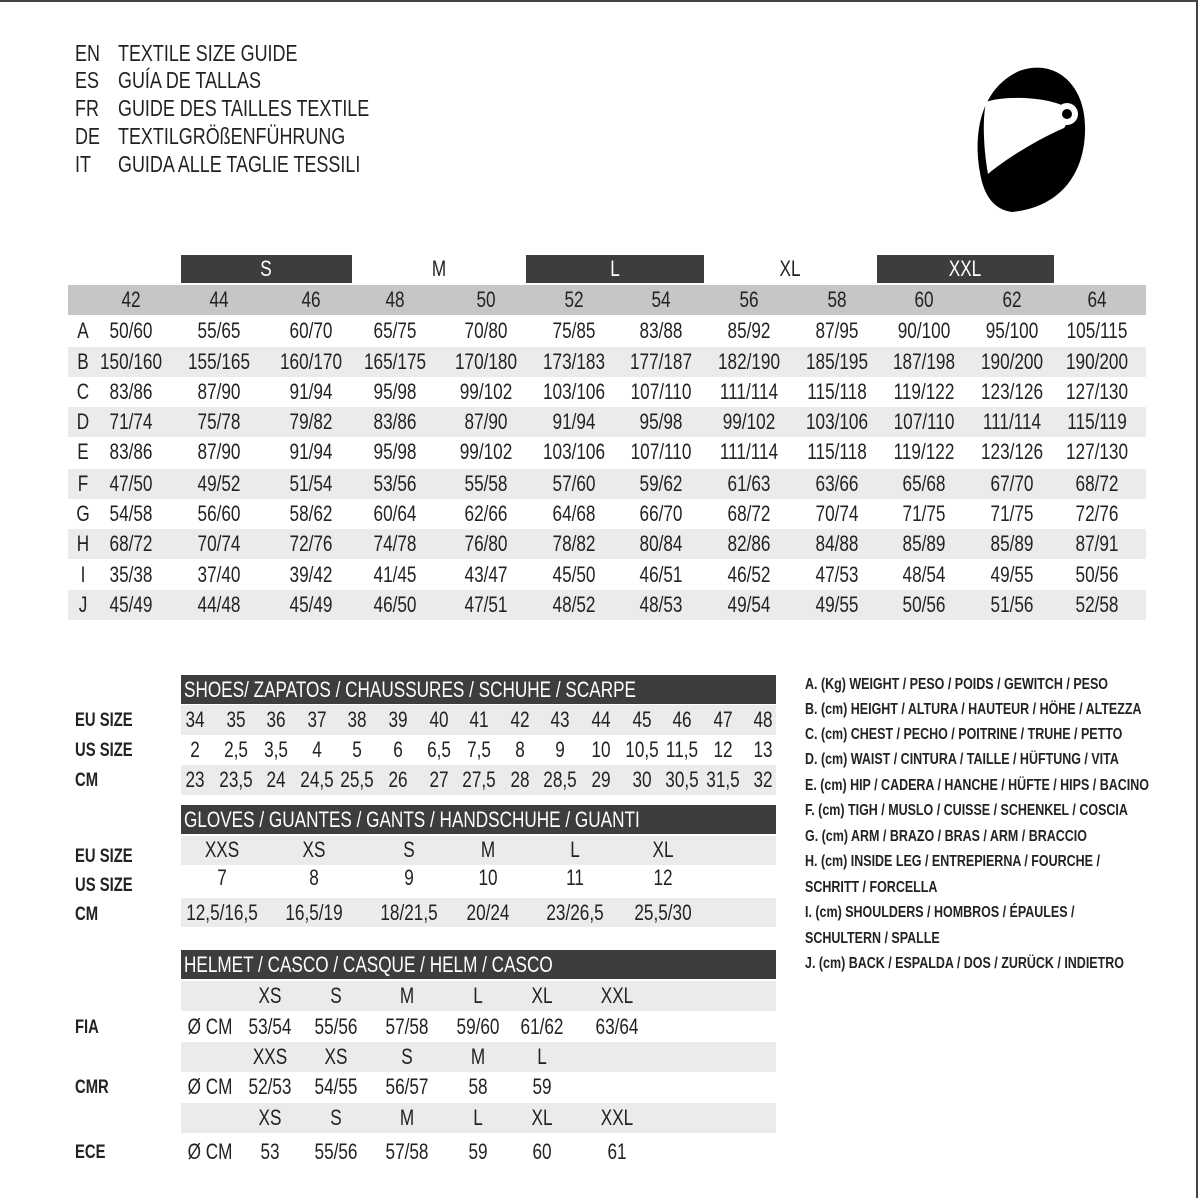  What do you see at coordinates (748, 575) in the screenshot?
I see `table-cell: 46/52` at bounding box center [748, 575].